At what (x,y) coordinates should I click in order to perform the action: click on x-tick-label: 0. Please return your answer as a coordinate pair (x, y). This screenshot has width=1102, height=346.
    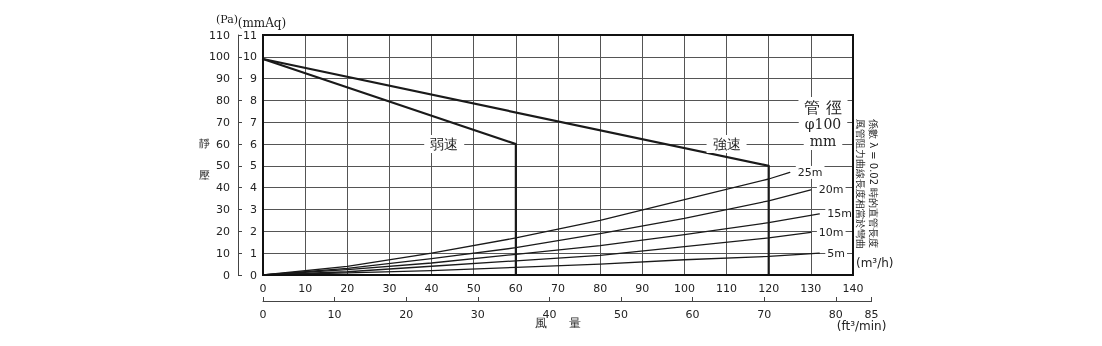
    Looking at the image, I should click on (263, 288).